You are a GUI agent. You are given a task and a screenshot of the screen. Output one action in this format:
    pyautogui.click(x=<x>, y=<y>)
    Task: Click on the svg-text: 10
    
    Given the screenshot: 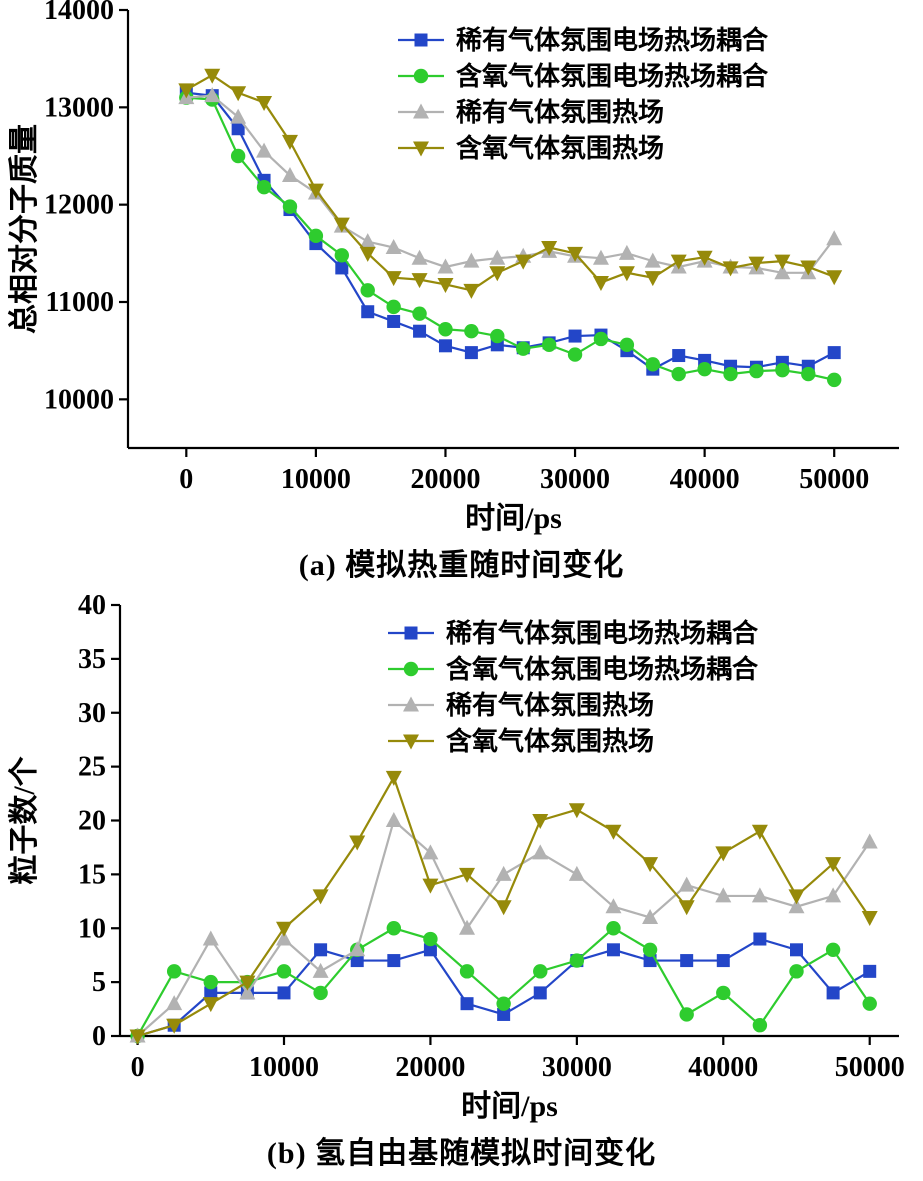 What is the action you would take?
    pyautogui.click(x=92, y=928)
    